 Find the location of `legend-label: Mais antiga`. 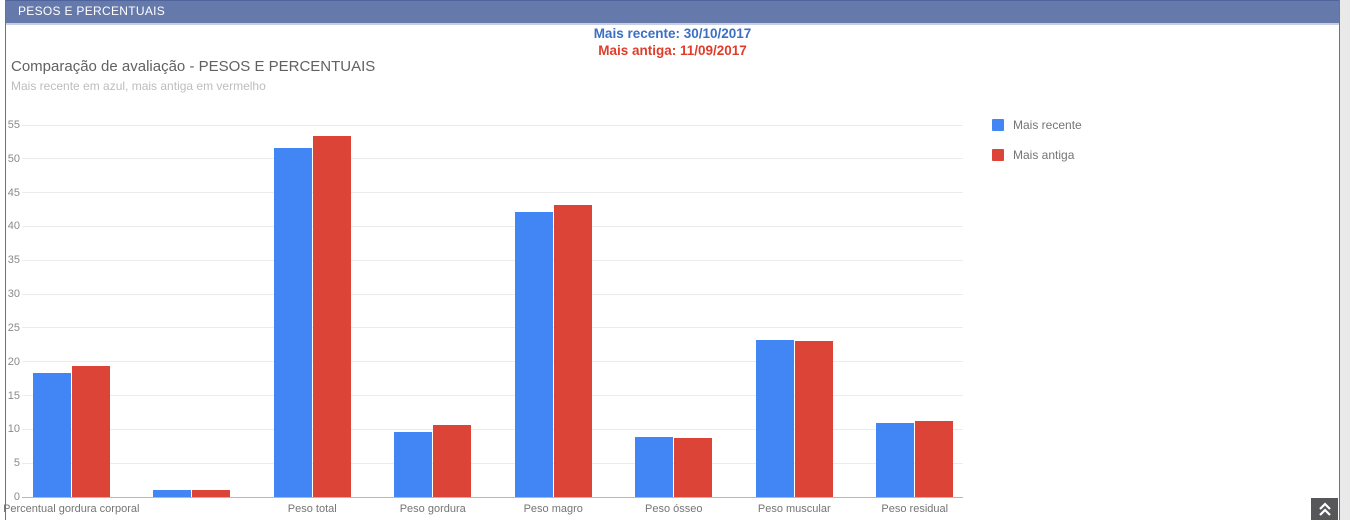

legend-label: Mais antiga is located at coordinates (1044, 155).